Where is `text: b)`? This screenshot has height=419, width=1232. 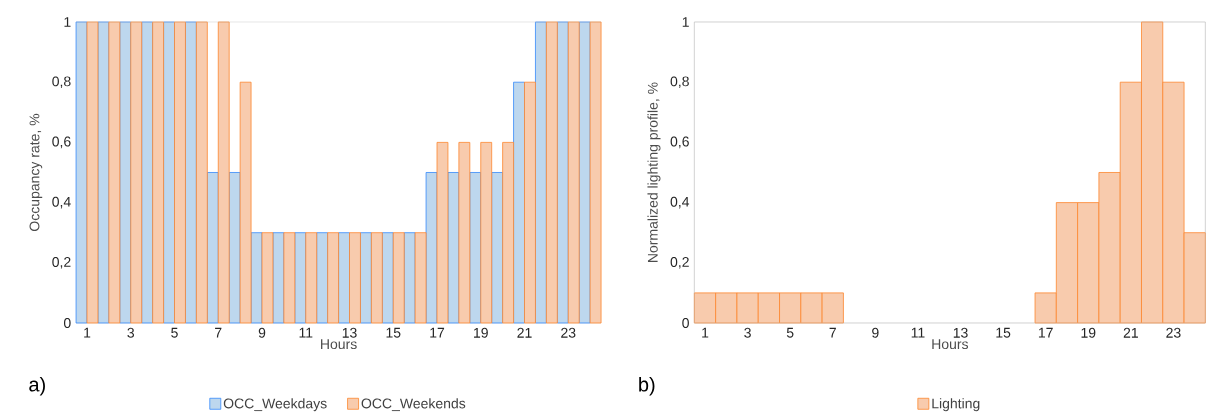 text: b) is located at coordinates (647, 386).